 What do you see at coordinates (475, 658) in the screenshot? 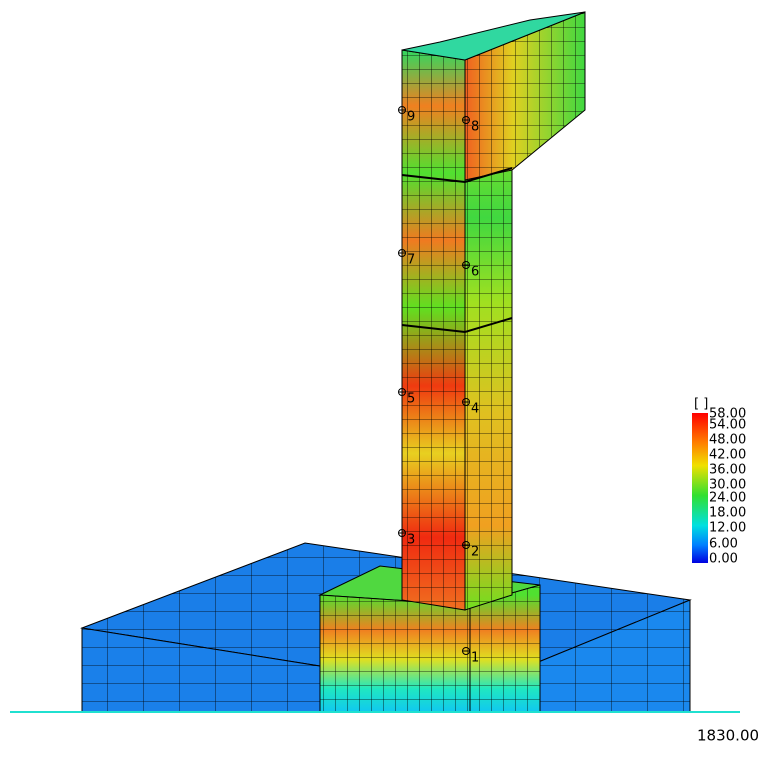
I see `point-label: 1` at bounding box center [475, 658].